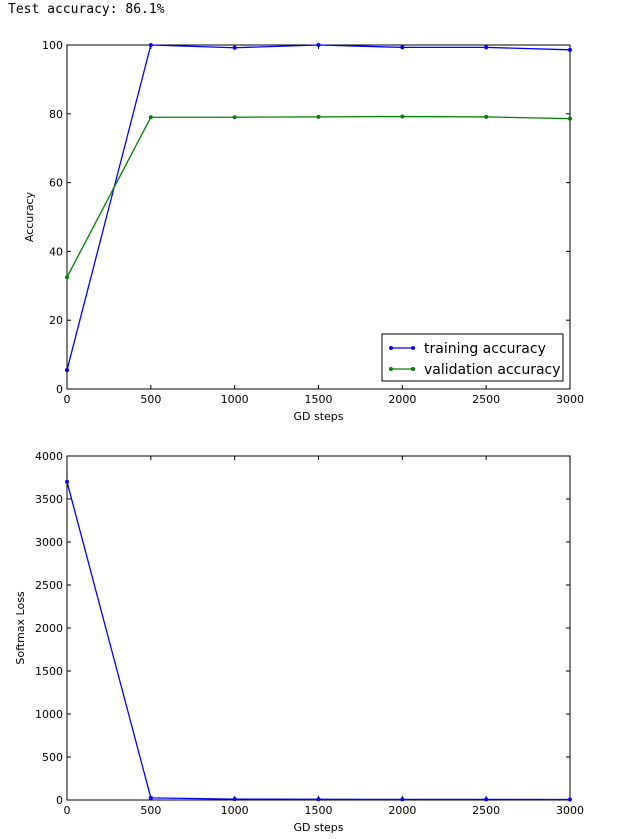  What do you see at coordinates (49, 714) in the screenshot?
I see `chart2-ytick-label: 1000` at bounding box center [49, 714].